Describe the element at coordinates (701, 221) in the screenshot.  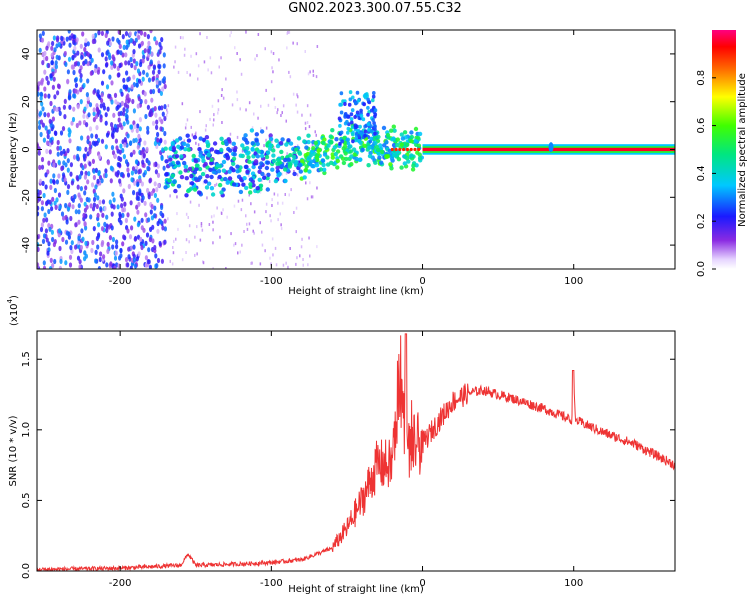
I see `colorbar-tick-label: 0.2` at that location.